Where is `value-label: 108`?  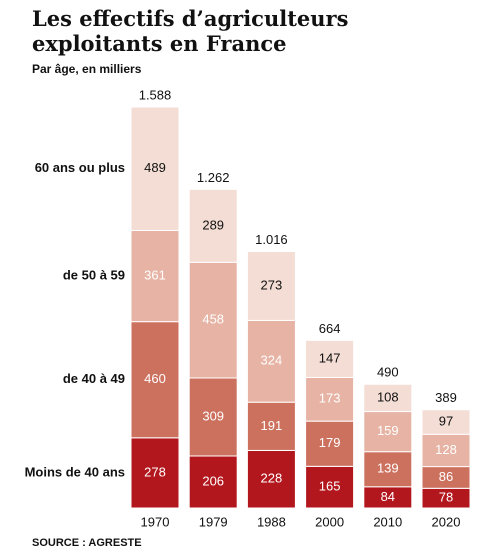
value-label: 108 is located at coordinates (388, 396).